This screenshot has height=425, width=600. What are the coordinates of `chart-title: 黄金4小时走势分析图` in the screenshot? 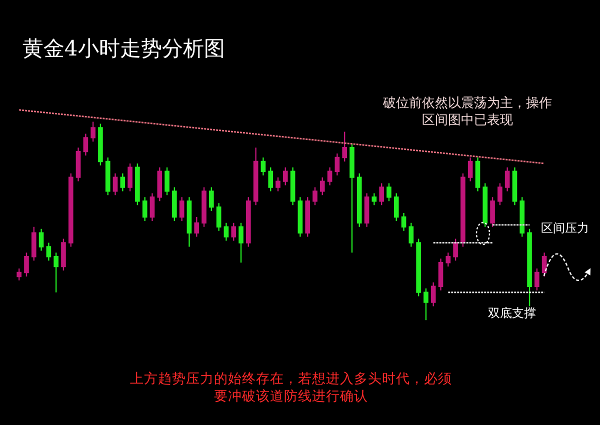 It's located at (123, 48).